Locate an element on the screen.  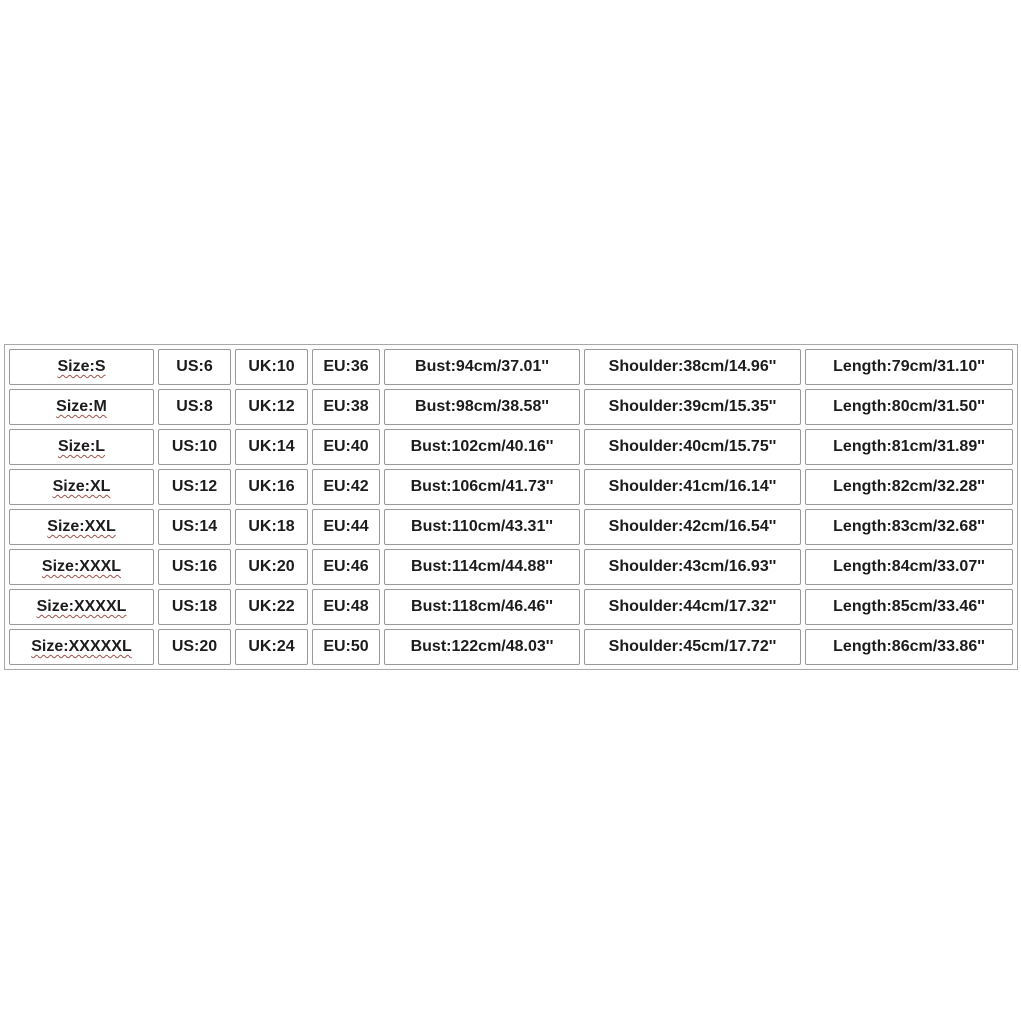
cell-eu: EU:38 is located at coordinates (346, 407).